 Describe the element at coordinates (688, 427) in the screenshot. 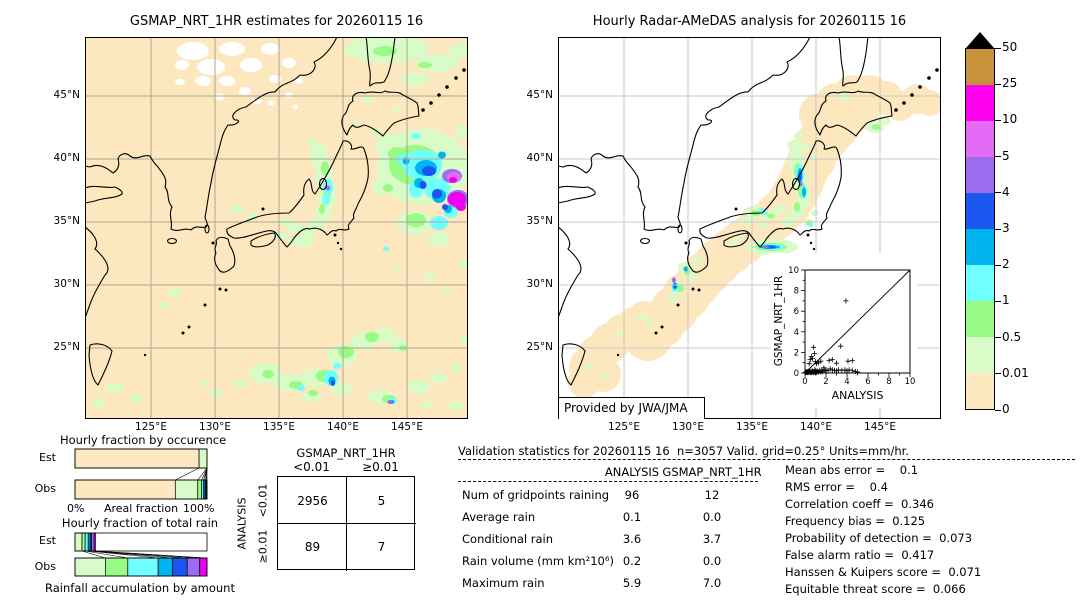

I see `right-lon-130: 130°E` at that location.